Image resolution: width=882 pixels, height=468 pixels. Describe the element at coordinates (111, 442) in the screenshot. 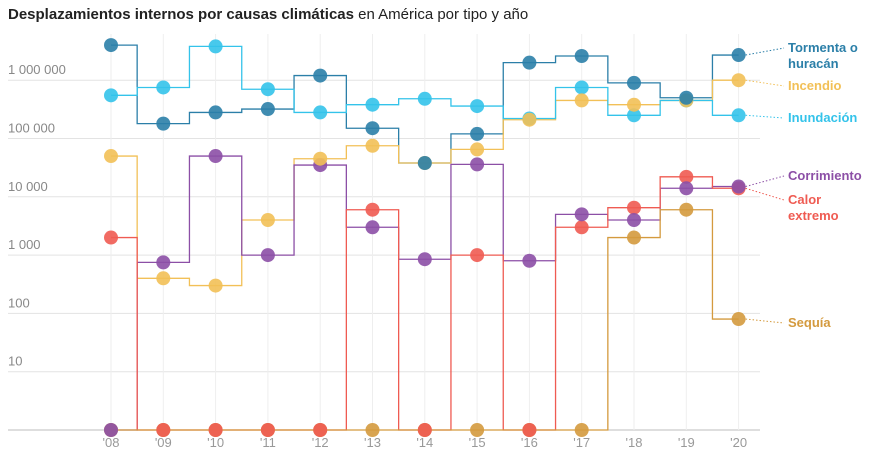

I see `x-tick-label: '08` at that location.